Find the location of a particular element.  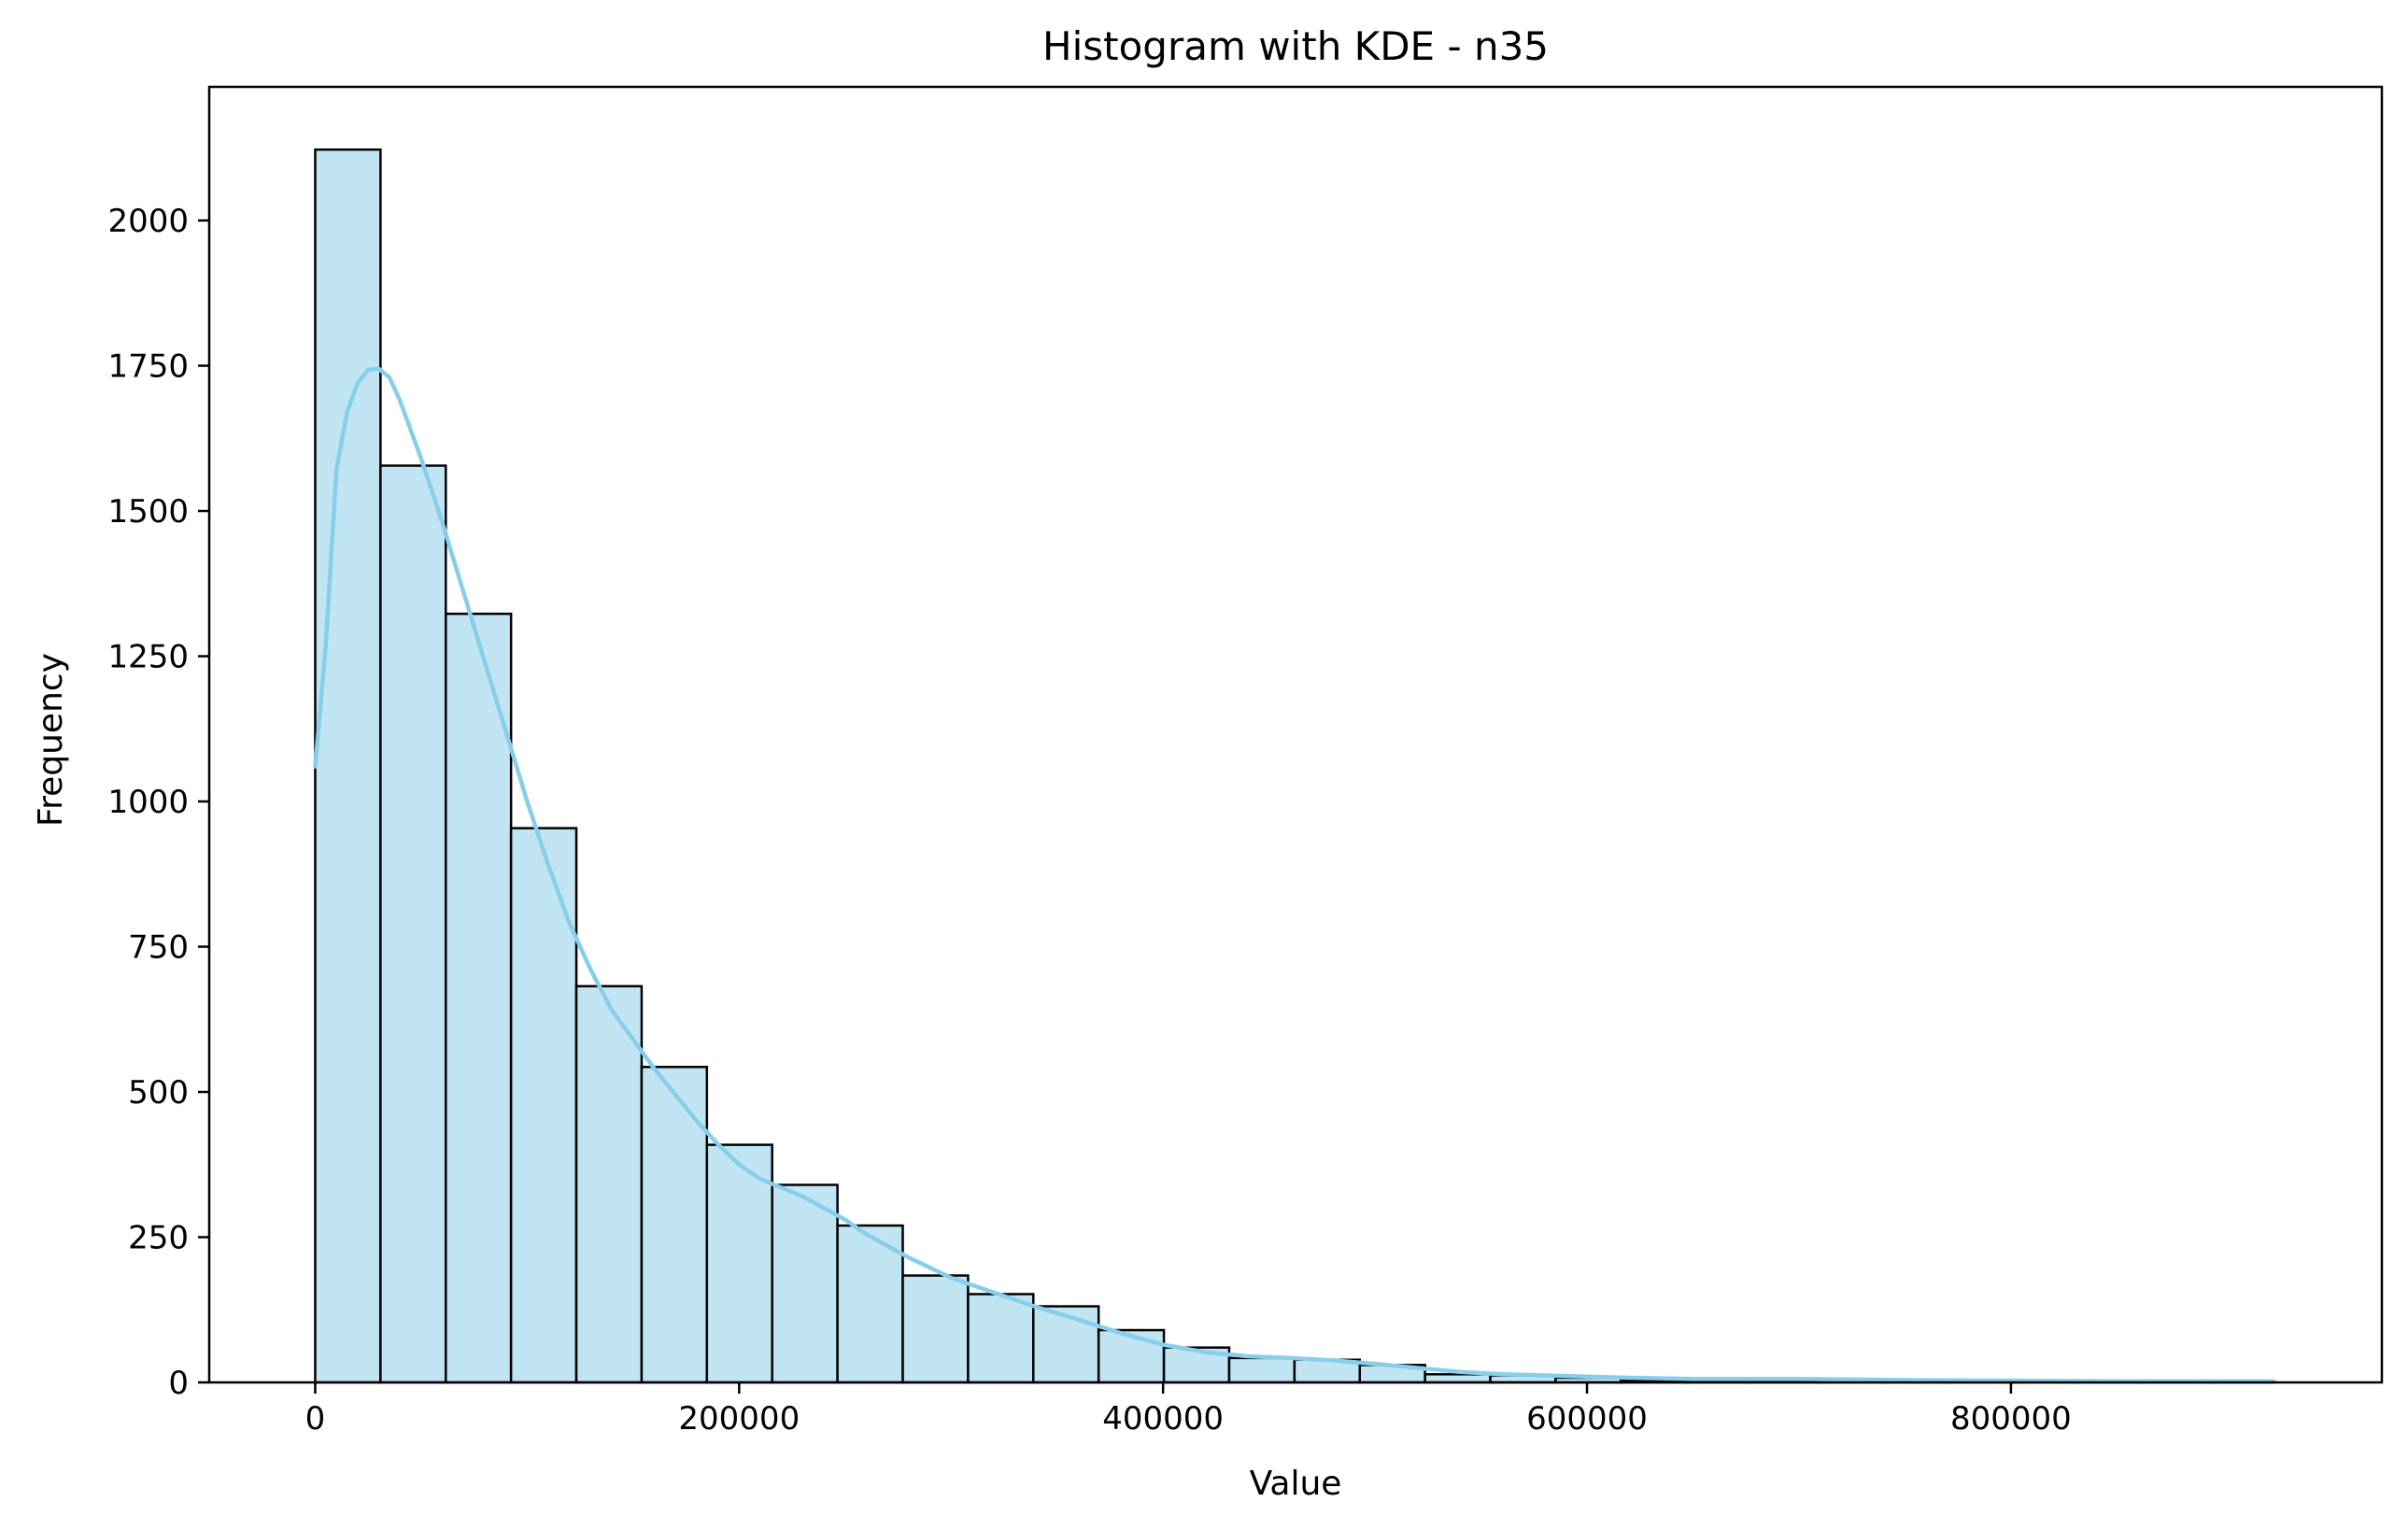

y-tick-label: 500 is located at coordinates (158, 1093).